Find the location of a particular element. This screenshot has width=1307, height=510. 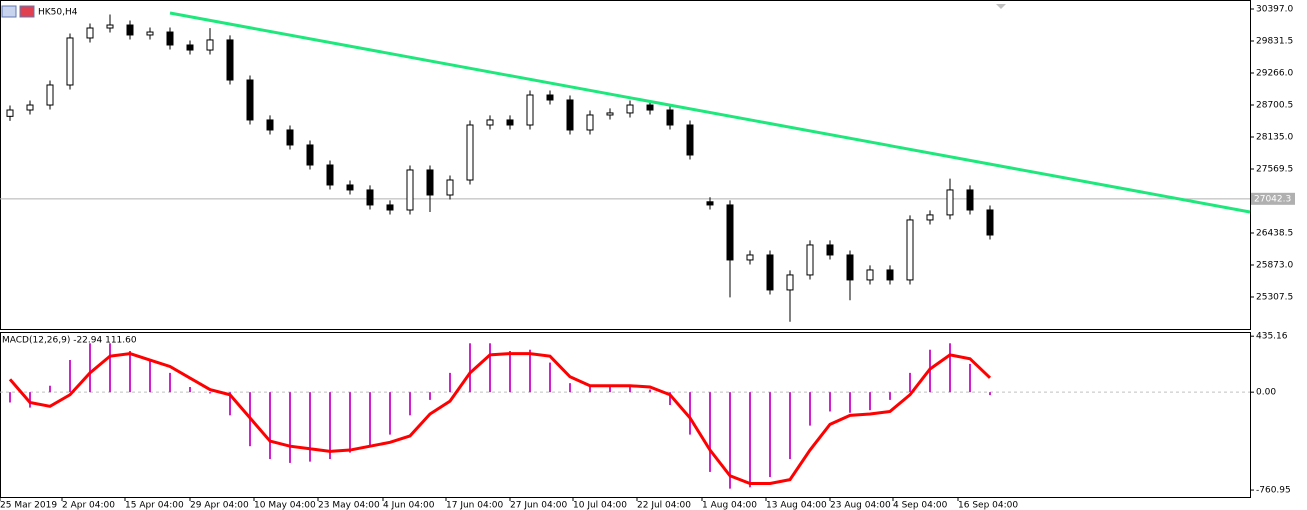

x-tick-label: 2 Apr 04:00 is located at coordinates (88, 505).